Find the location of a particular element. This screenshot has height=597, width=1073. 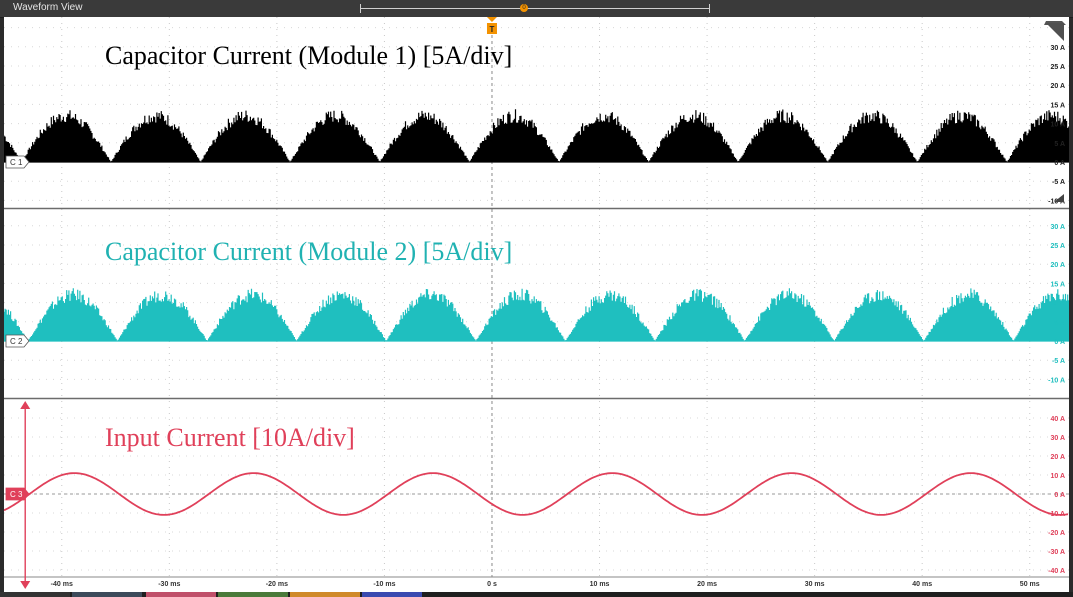

badge-label: C 2 is located at coordinates (16, 341).